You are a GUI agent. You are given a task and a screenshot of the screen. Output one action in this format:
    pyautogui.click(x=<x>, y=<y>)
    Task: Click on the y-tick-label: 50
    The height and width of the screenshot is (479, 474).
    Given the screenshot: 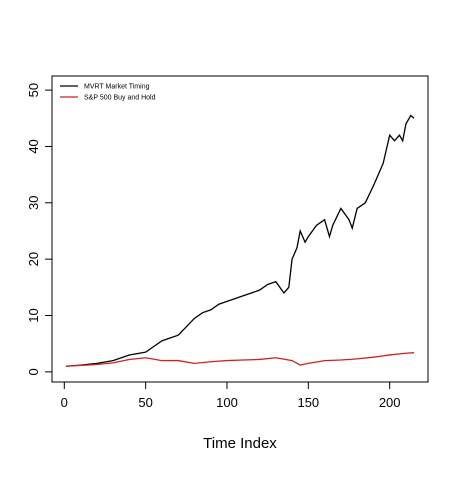 What is the action you would take?
    pyautogui.click(x=33, y=90)
    